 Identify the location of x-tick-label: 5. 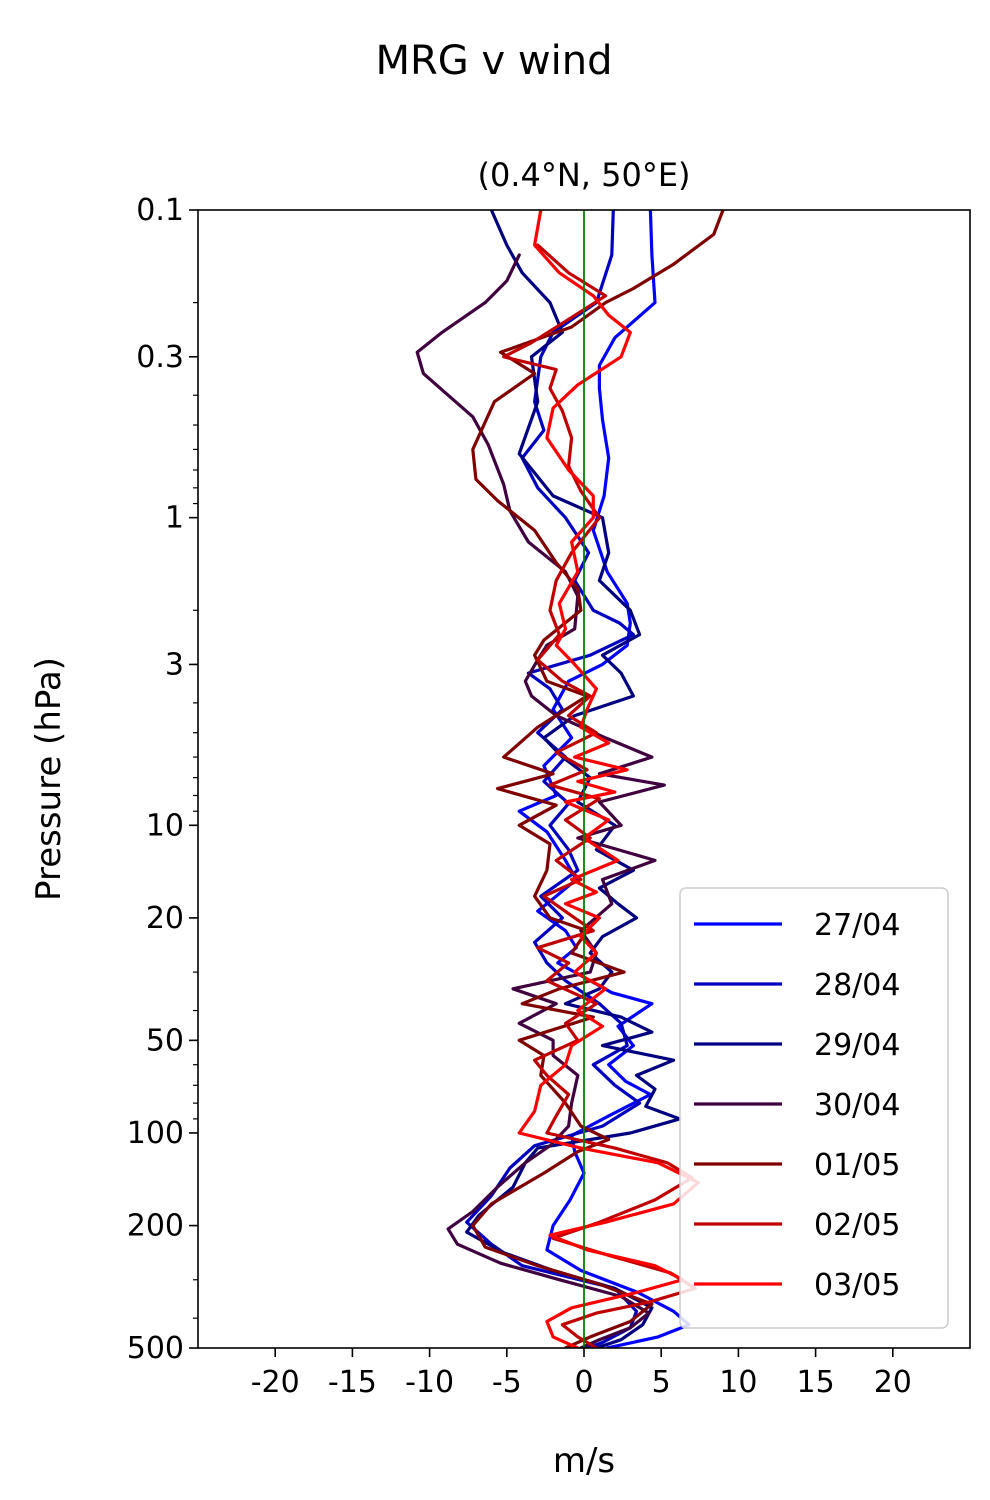
(661, 1382).